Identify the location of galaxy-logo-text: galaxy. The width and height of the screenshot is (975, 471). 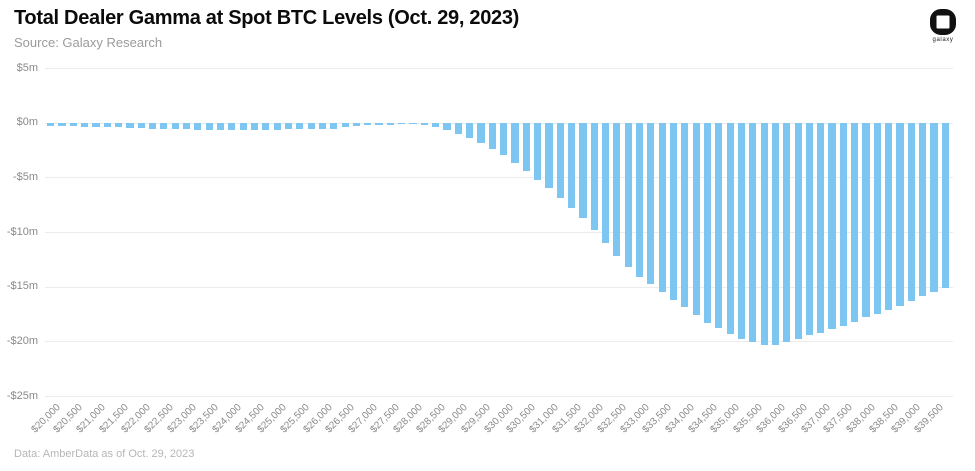
(943, 40).